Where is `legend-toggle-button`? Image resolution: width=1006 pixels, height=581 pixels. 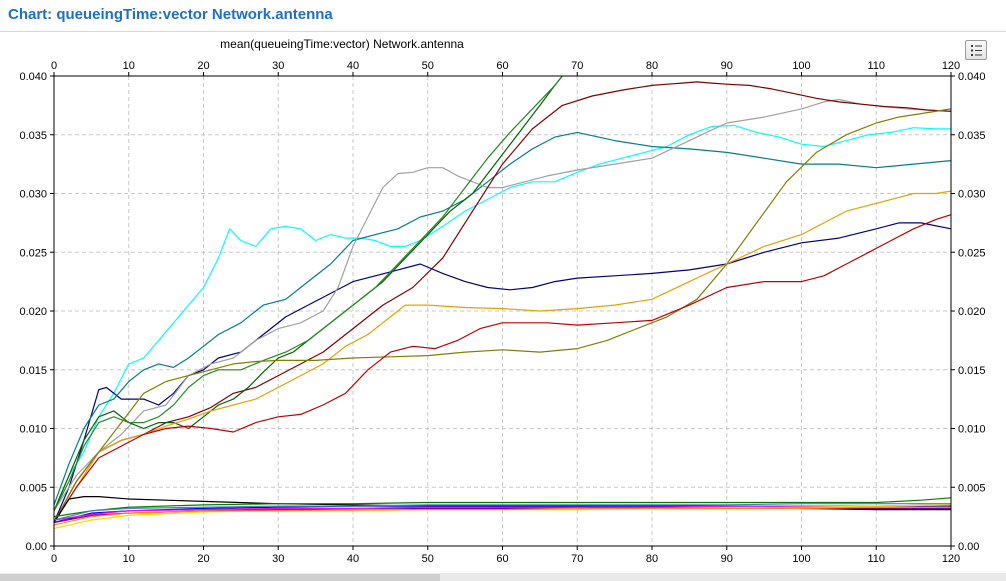 legend-toggle-button is located at coordinates (976, 50).